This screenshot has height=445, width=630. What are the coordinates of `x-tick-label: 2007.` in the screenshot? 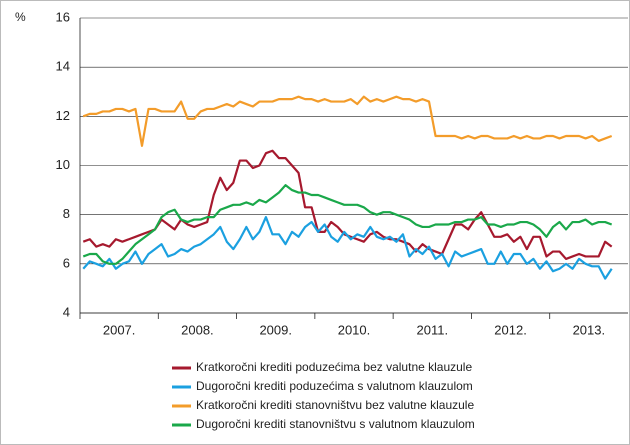 It's located at (119, 329).